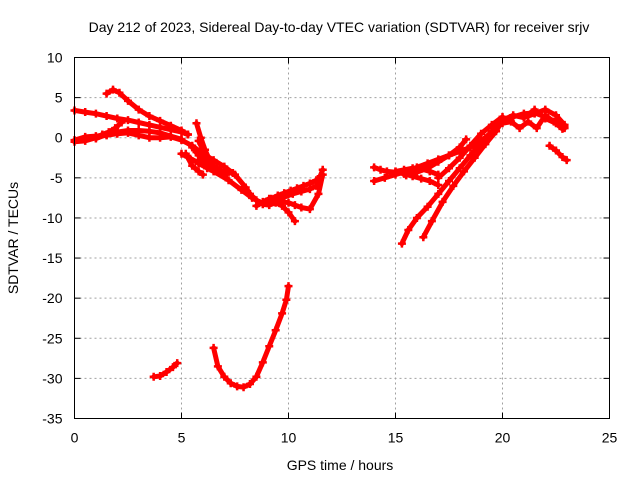  What do you see at coordinates (52, 298) in the screenshot?
I see `y-tick-label: -20` at bounding box center [52, 298].